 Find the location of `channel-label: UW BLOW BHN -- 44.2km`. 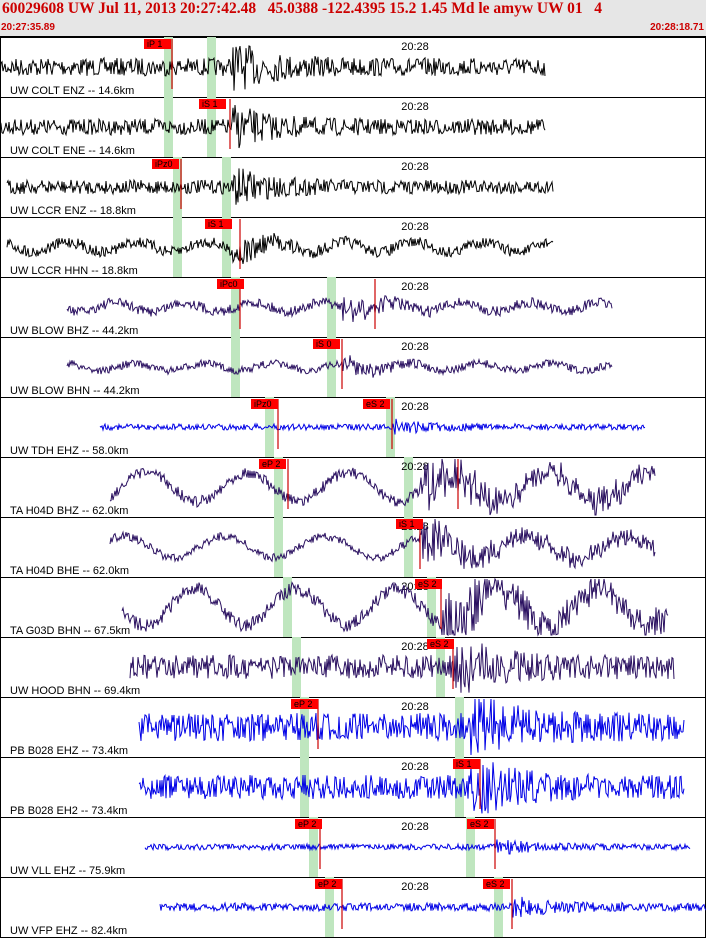

channel-label: UW BLOW BHN -- 44.2km is located at coordinates (75, 391).